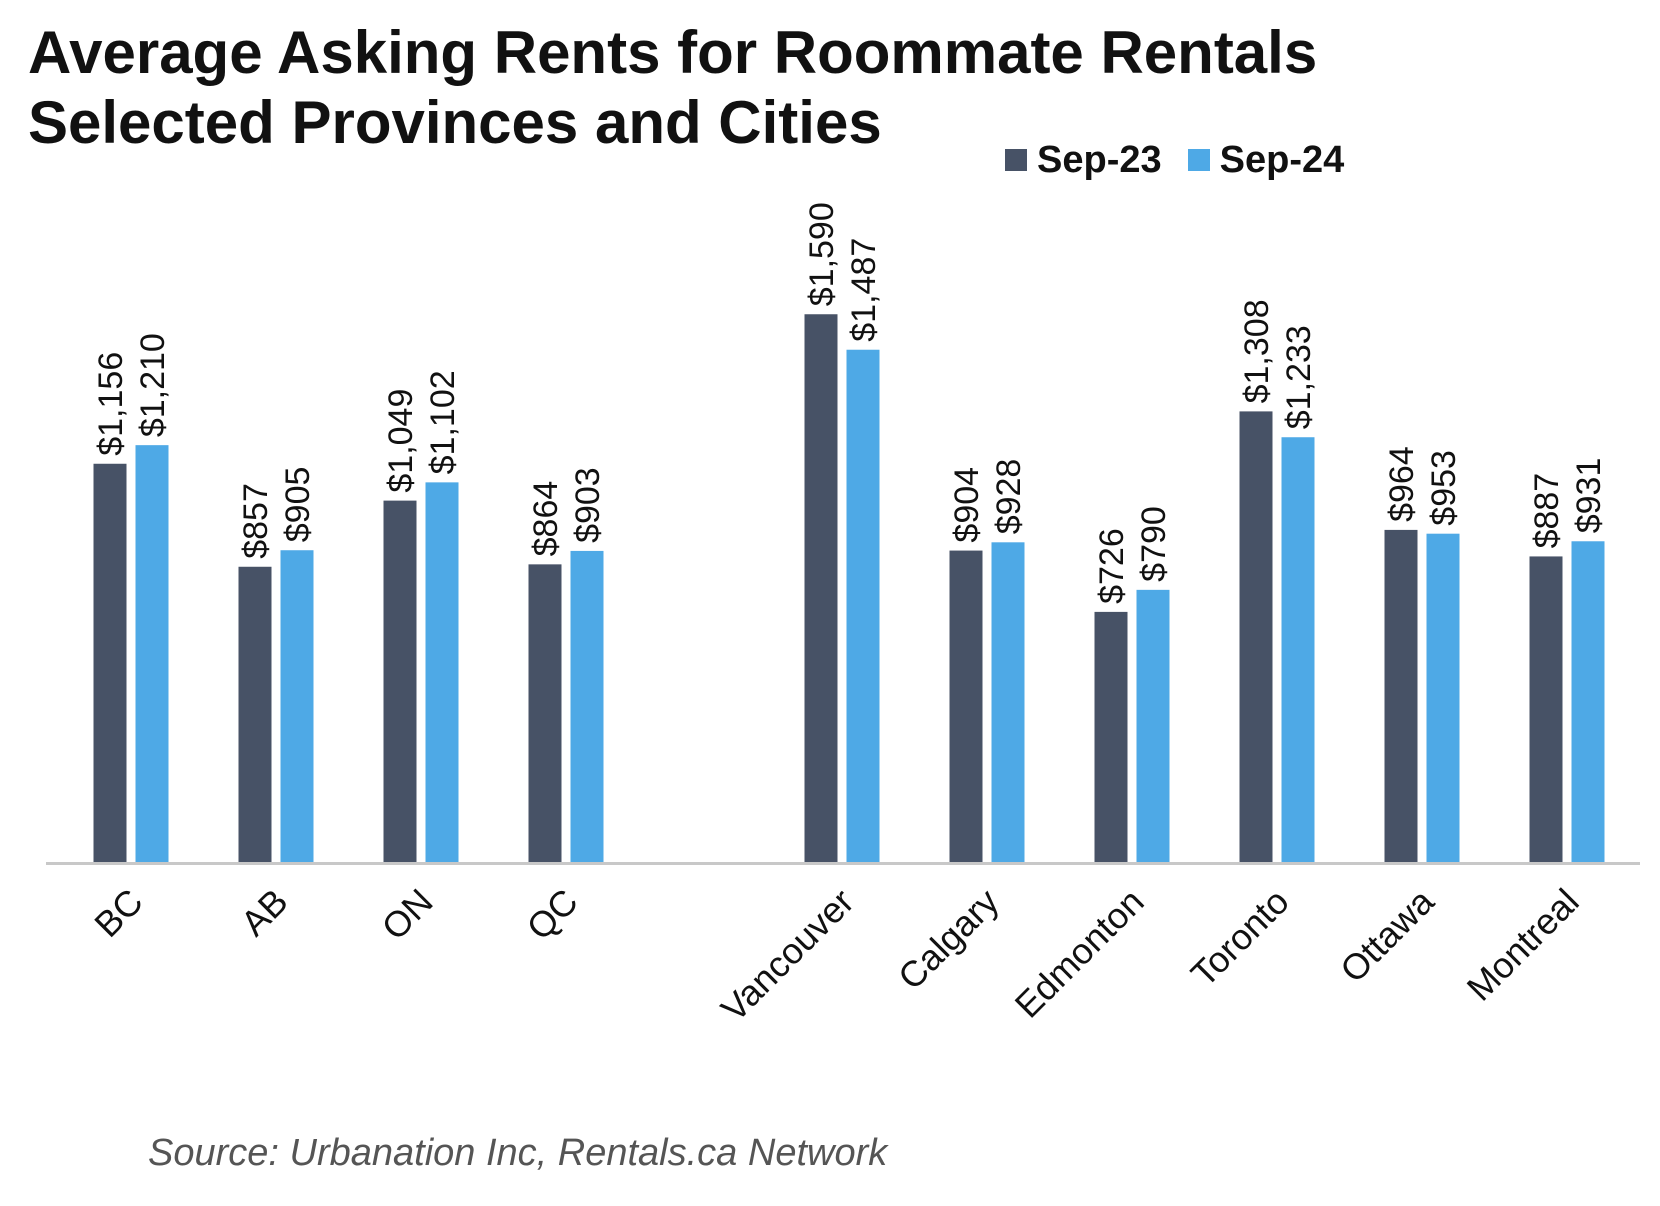 Image resolution: width=1660 pixels, height=1206 pixels. What do you see at coordinates (1154, 544) in the screenshot?
I see `data-label-sep24-edmonton: $790` at bounding box center [1154, 544].